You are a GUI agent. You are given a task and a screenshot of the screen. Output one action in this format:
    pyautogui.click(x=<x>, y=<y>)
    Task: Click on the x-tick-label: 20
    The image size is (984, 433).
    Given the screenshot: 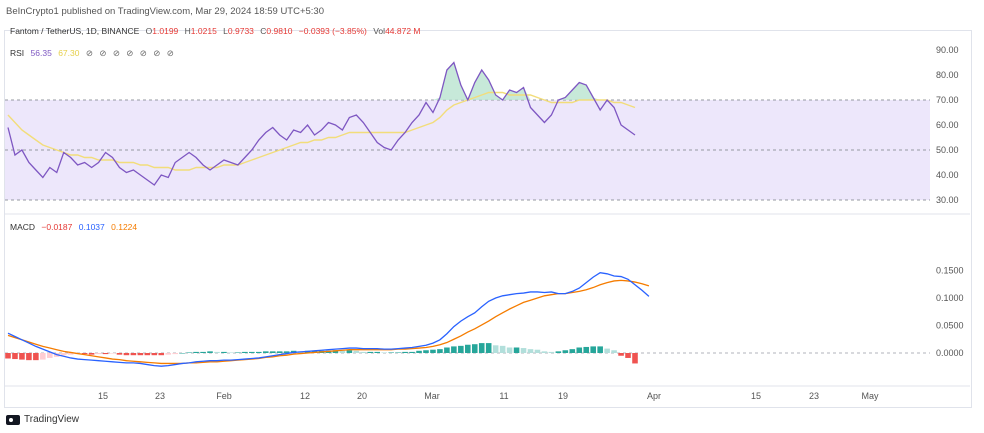 What is the action you would take?
    pyautogui.click(x=362, y=396)
    